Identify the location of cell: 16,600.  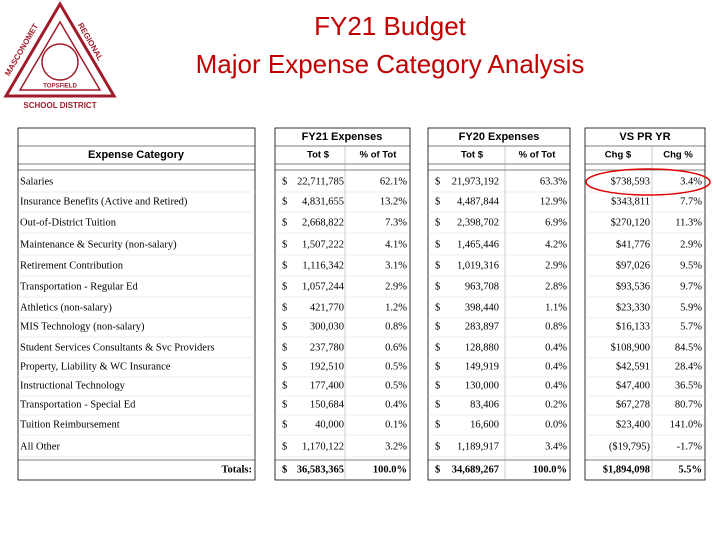
(484, 424).